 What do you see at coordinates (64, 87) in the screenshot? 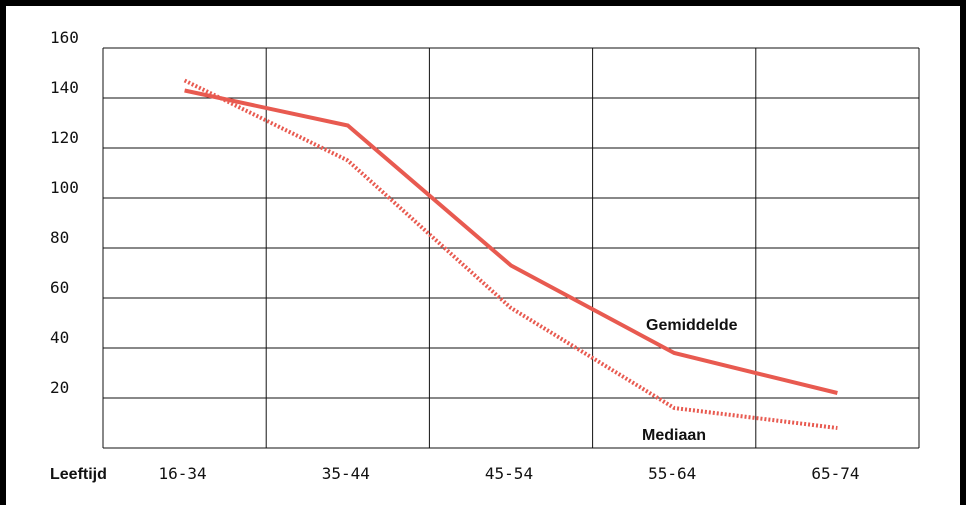
I see `y-tick-label: 140` at bounding box center [64, 87].